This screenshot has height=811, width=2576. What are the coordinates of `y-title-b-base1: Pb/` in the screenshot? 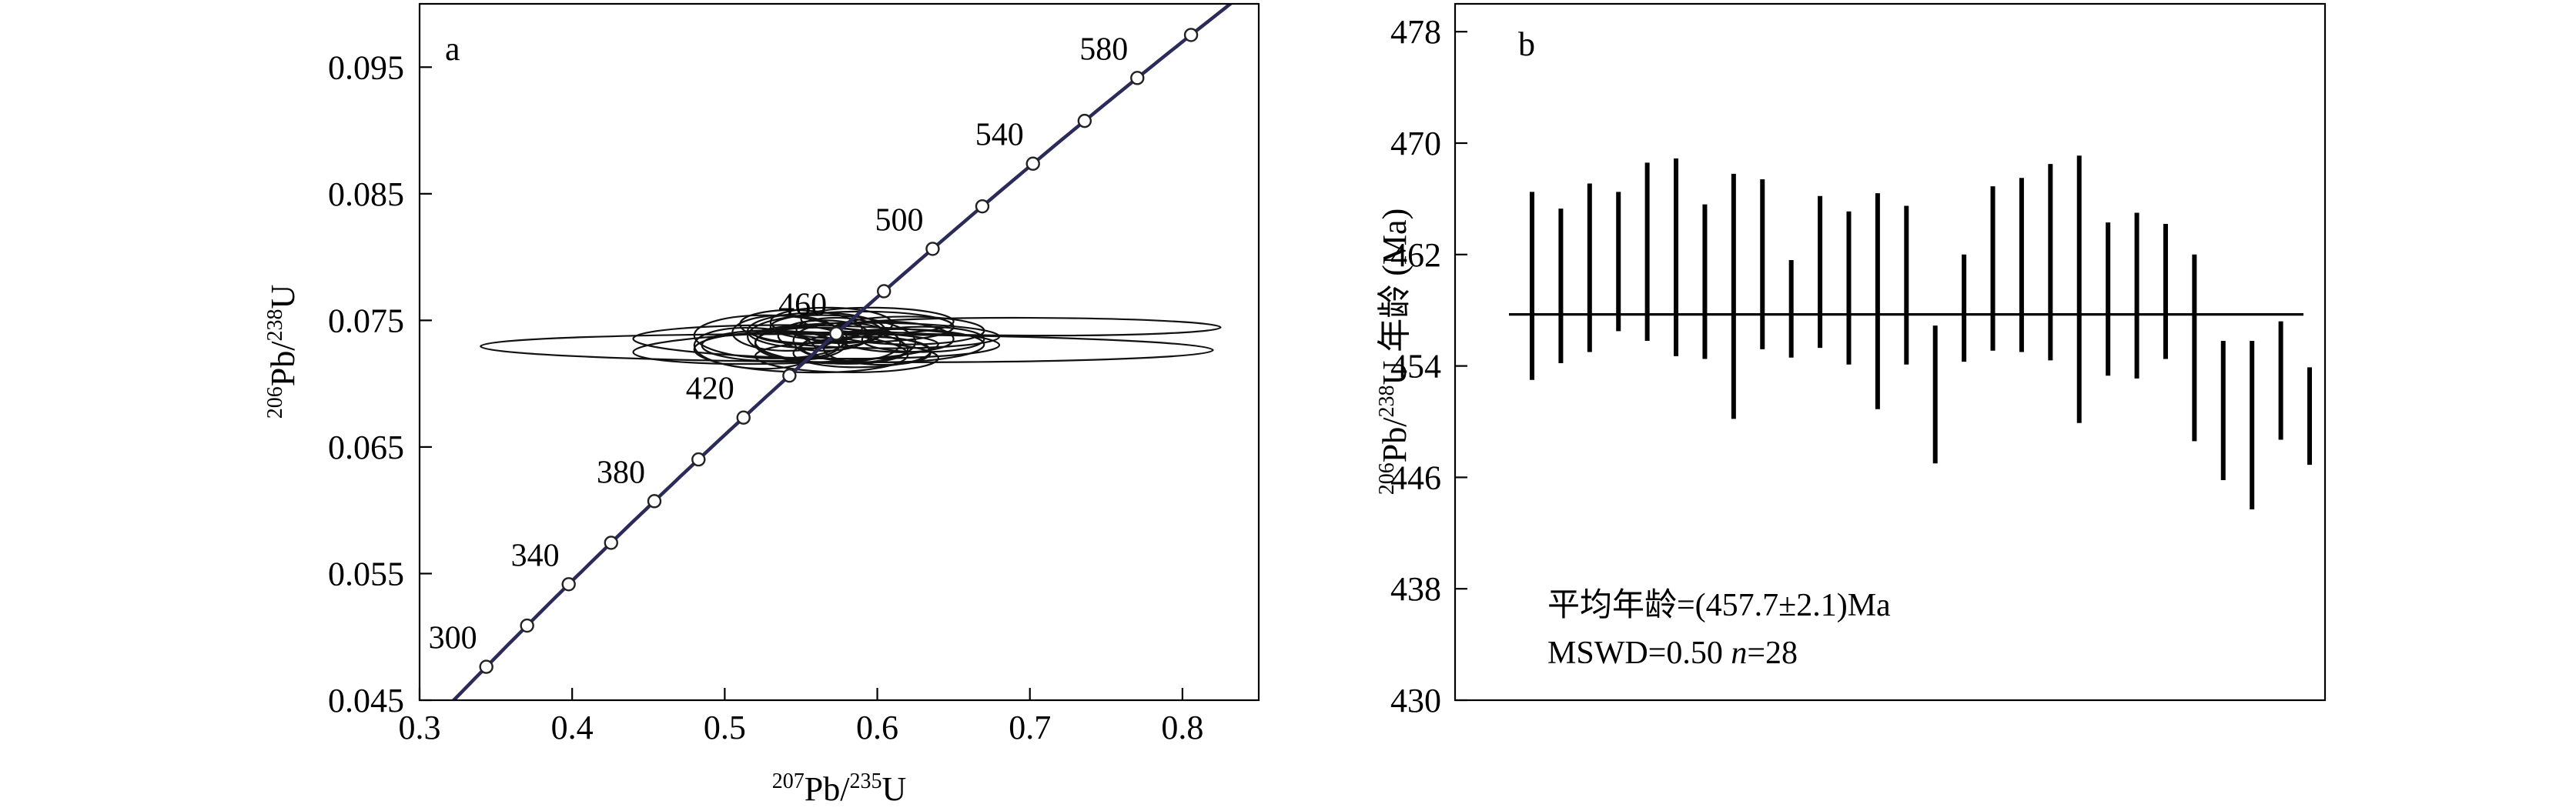 It's located at (1395, 439).